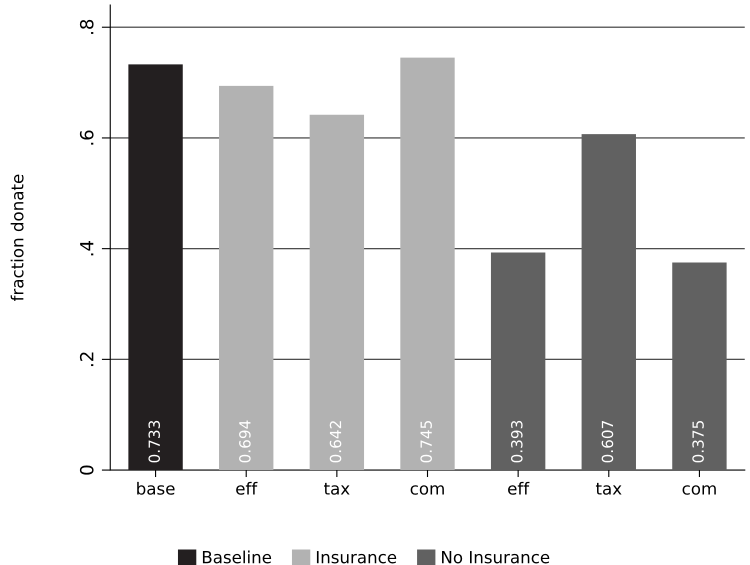 This screenshot has width=750, height=565. Describe the element at coordinates (87, 137) in the screenshot. I see `y-tick-label: .6` at that location.